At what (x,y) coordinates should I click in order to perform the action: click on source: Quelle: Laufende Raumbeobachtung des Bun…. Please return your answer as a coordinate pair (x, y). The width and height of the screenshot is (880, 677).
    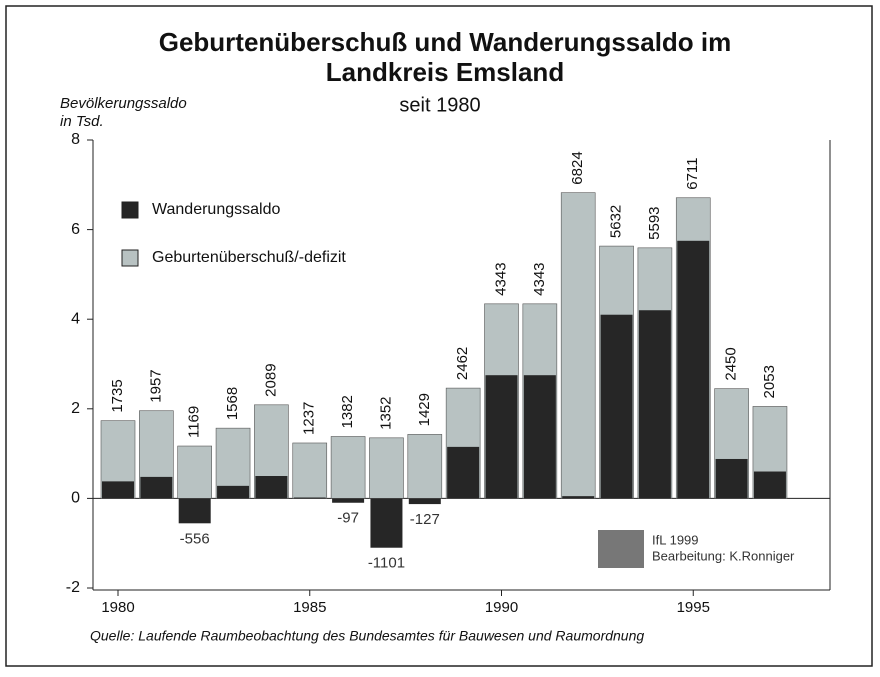
    Looking at the image, I should click on (367, 636).